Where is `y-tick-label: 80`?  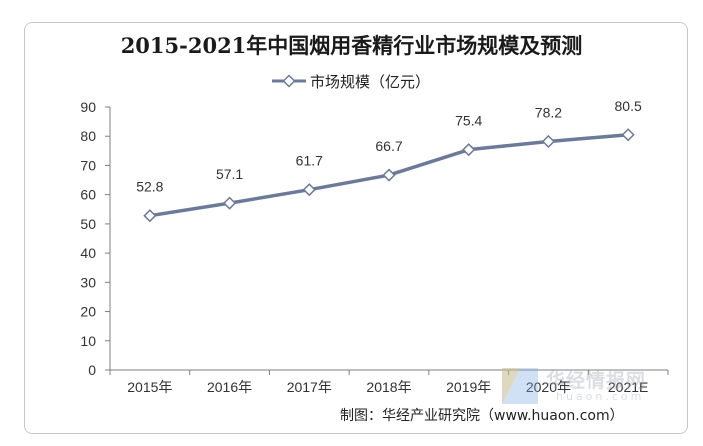 y-tick-label: 80 is located at coordinates (88, 136).